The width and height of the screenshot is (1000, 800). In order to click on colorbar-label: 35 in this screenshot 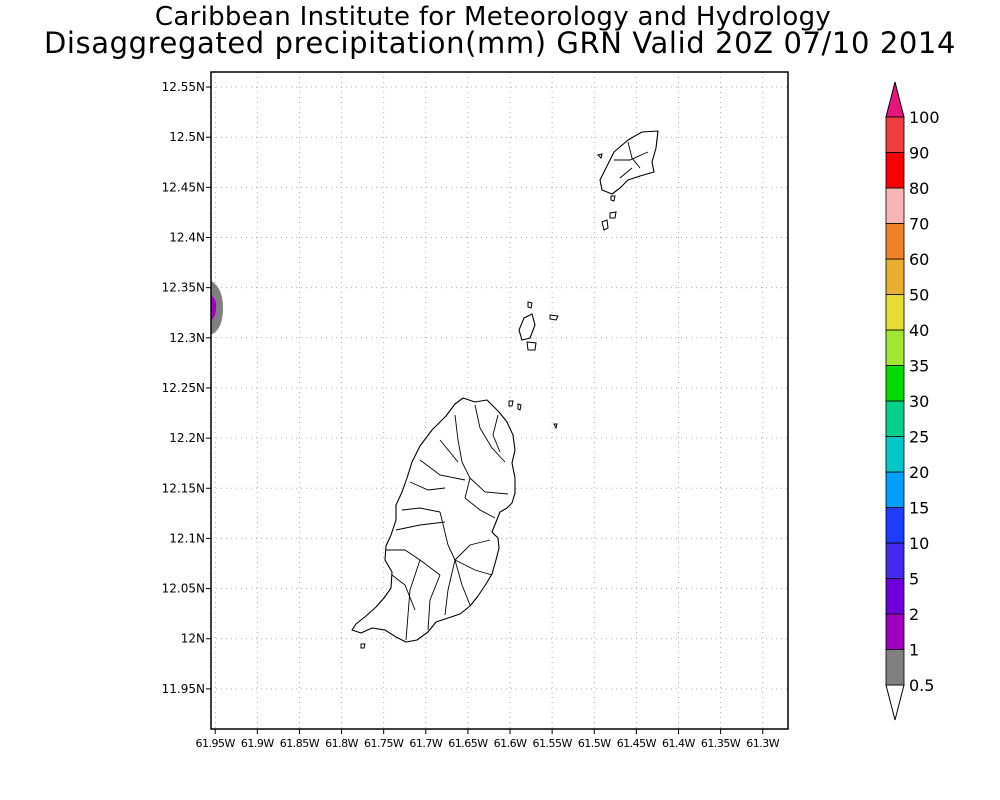, I will do `click(919, 366)`.